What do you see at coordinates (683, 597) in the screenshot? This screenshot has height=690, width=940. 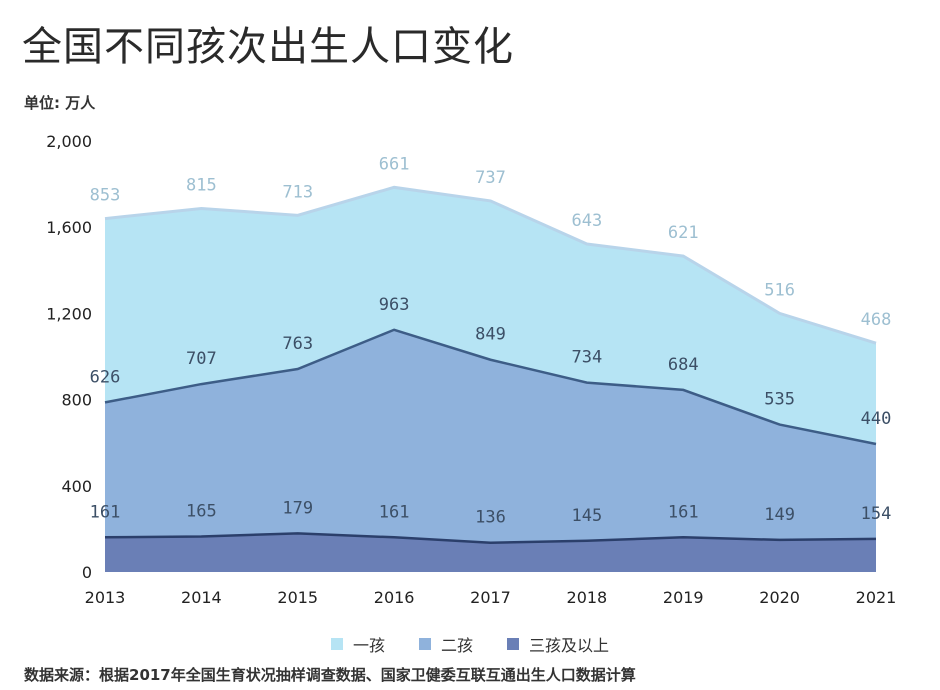 I see `x-tick-label: 2019` at bounding box center [683, 597].